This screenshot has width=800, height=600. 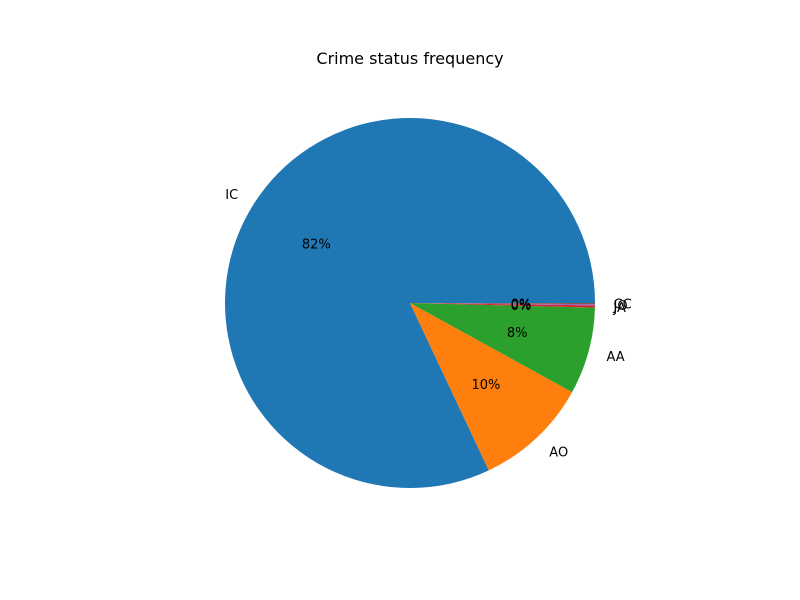 I want to click on slice-label-ja: JA, so click(x=619, y=308).